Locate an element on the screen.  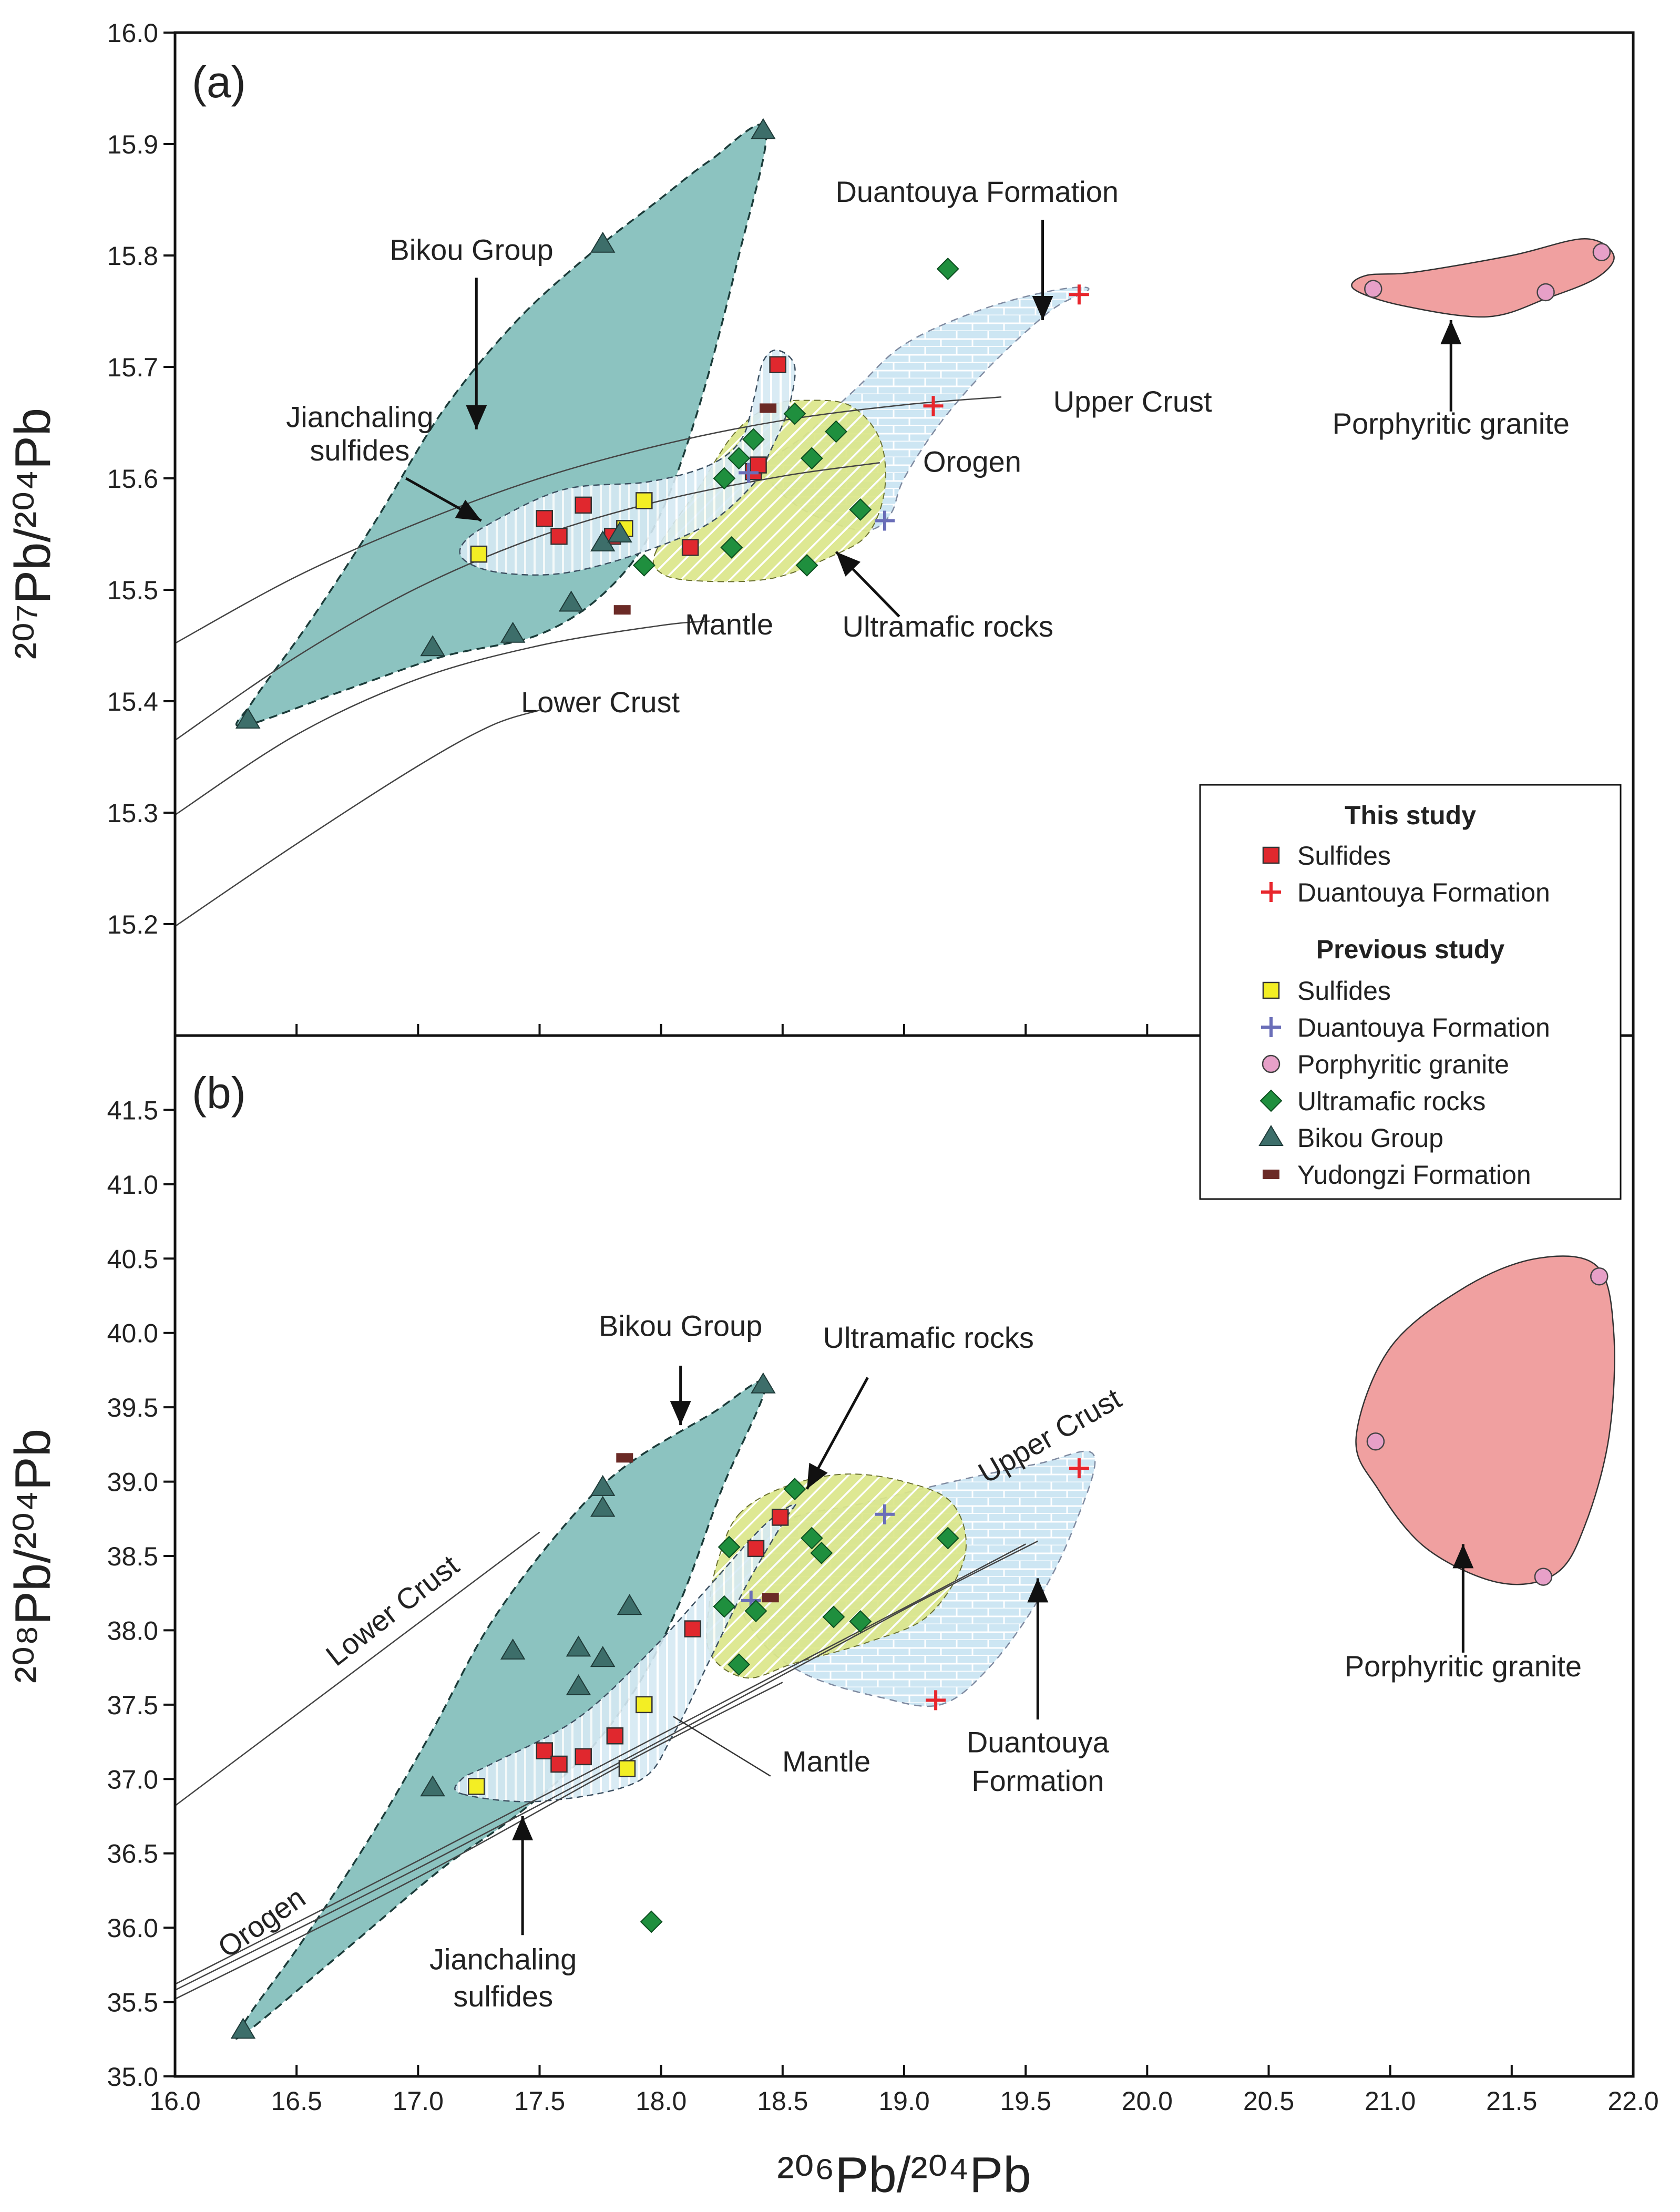
panel-a-curves is located at coordinates (588, 661).